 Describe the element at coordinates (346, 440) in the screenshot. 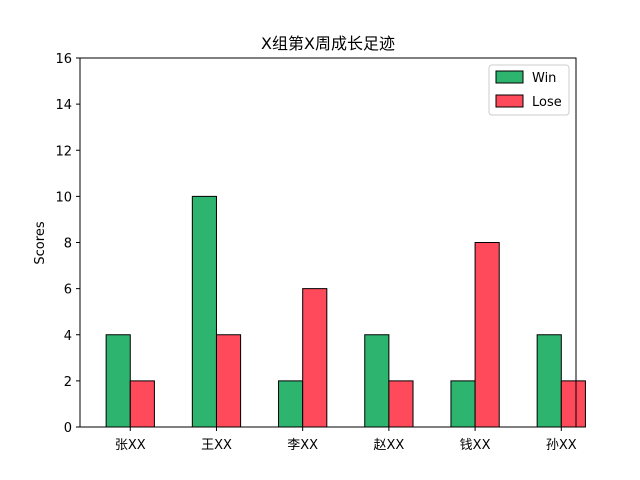

I see `x-axis-ticks: 张XX 王XX 李XX 赵XX 钱XX 孙XX` at that location.